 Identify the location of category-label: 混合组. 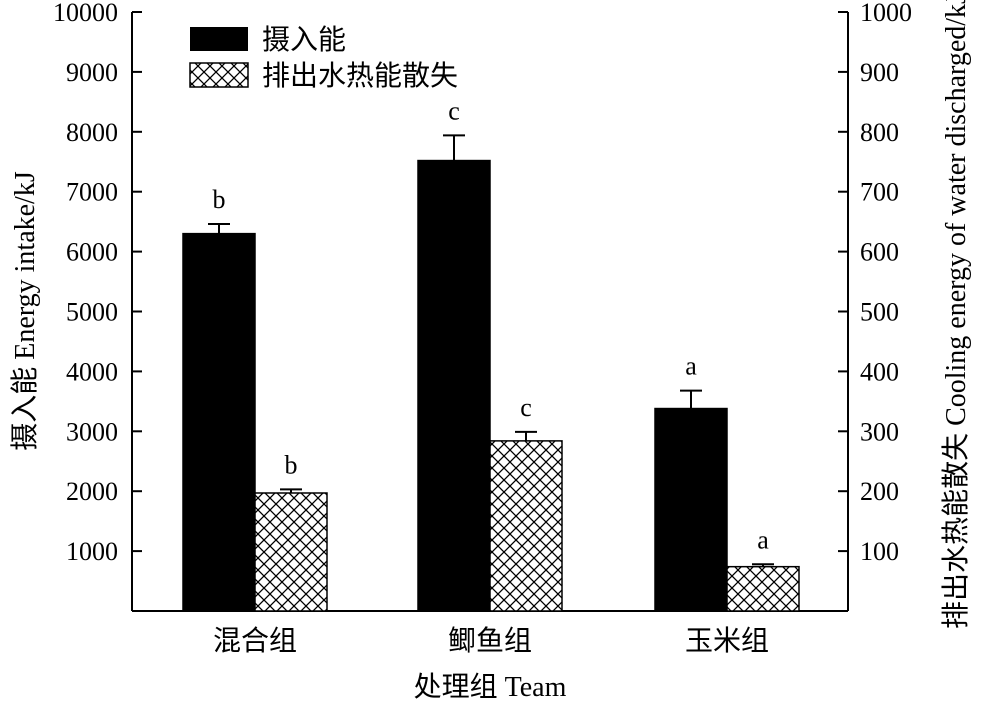
(255, 641).